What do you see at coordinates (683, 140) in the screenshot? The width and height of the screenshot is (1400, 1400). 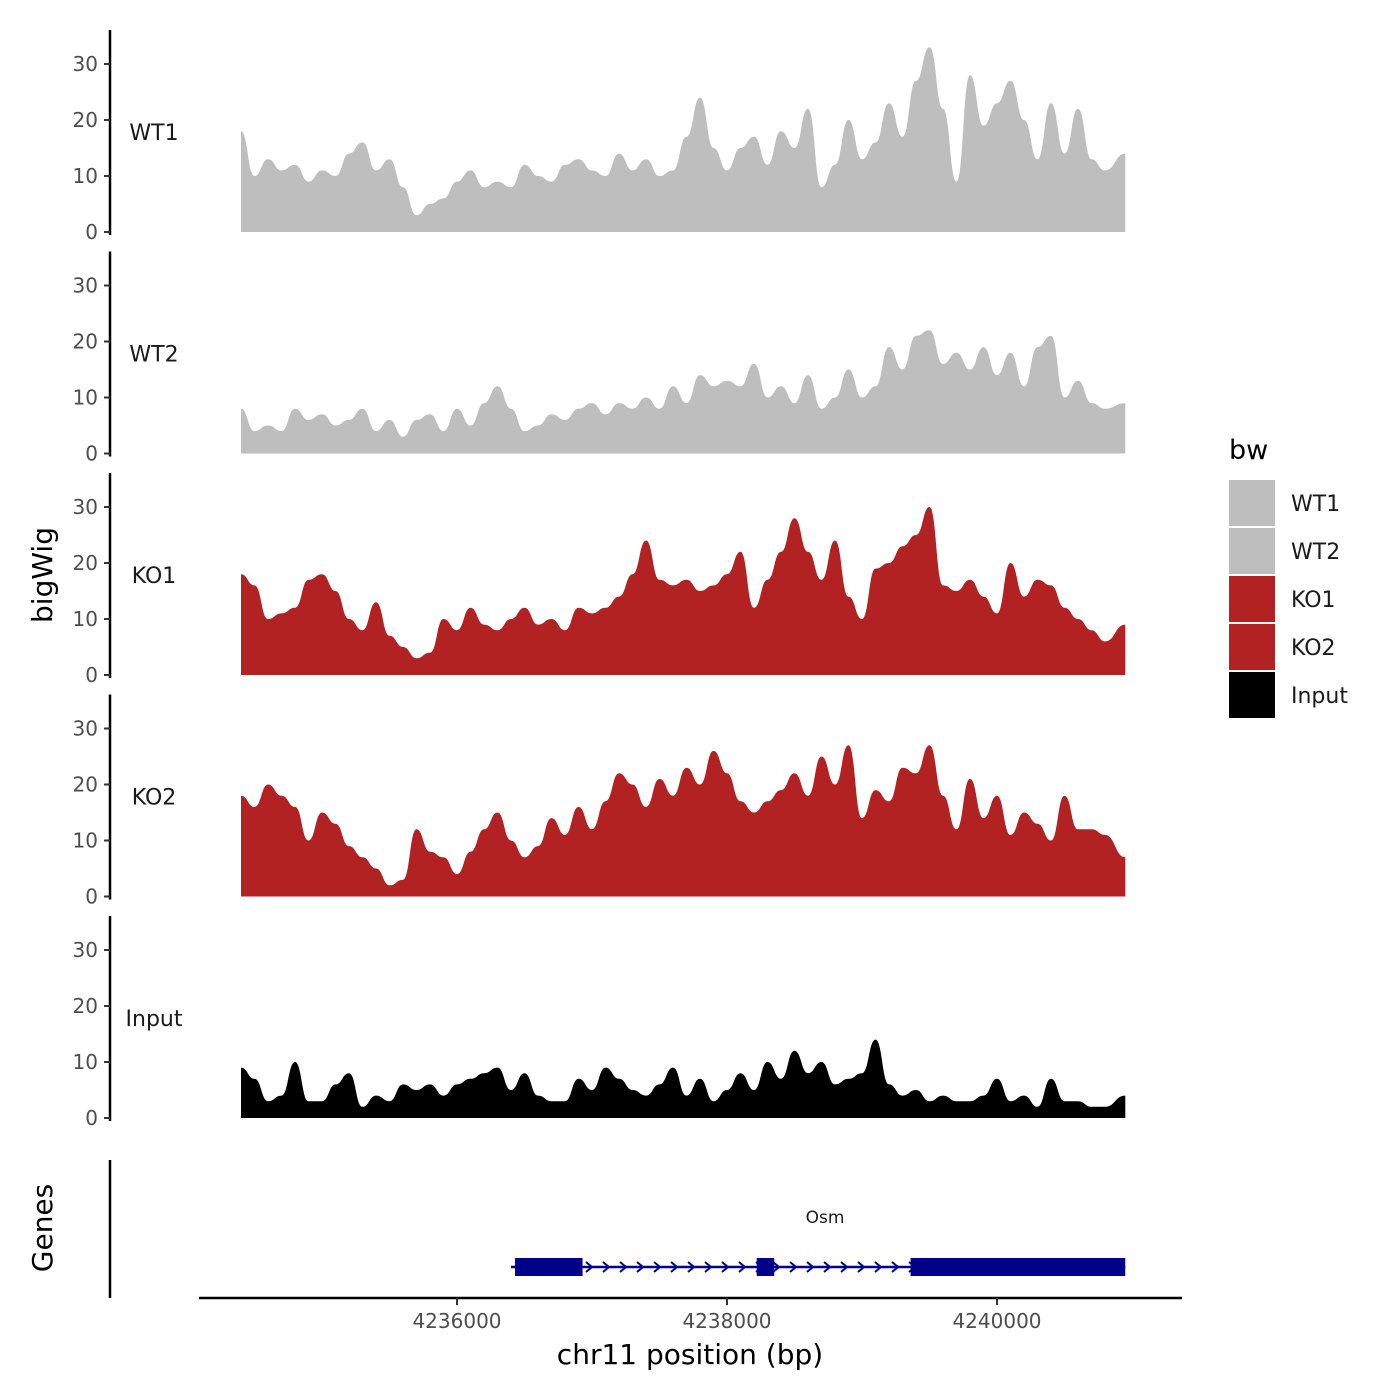 I see `signal-area-wt1` at bounding box center [683, 140].